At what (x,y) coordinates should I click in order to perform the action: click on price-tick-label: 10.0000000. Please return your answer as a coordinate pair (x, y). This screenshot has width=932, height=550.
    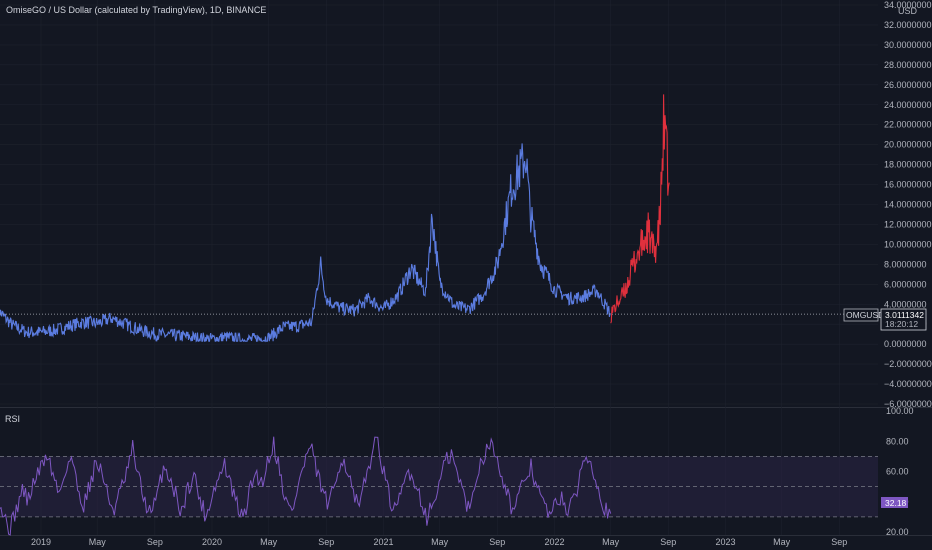
    Looking at the image, I should click on (908, 244).